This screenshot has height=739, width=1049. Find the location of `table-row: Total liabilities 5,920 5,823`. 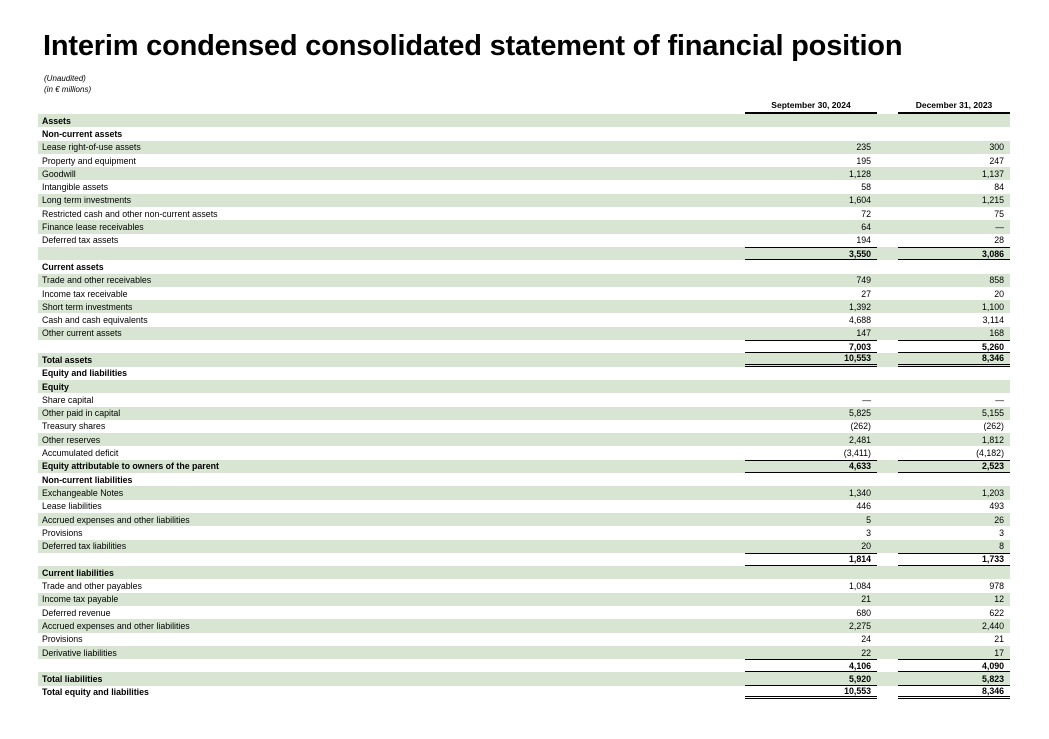

table-row: Total liabilities 5,920 5,823 is located at coordinates (524, 679).